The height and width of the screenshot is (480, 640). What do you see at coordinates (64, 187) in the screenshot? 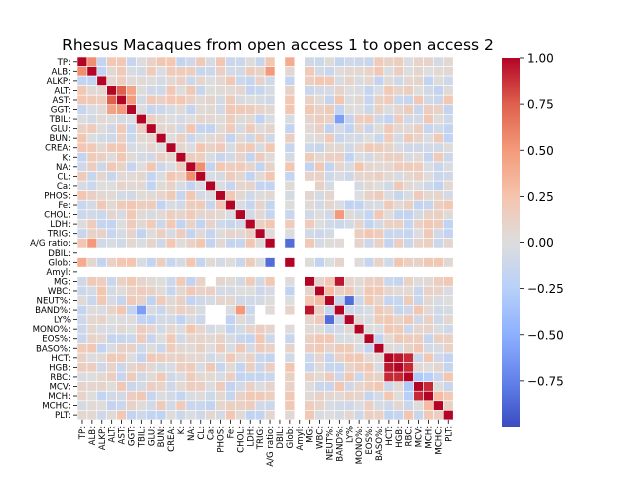
I see `y-tick-label: Ca:` at bounding box center [64, 187].